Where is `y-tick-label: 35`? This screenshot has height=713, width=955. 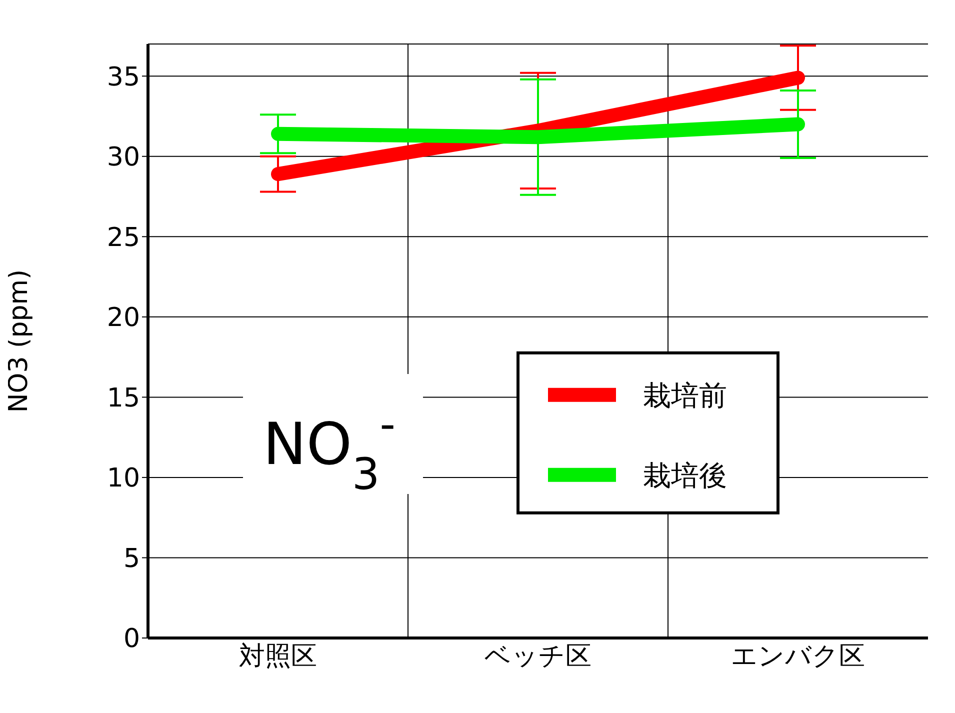 y-tick-label: 35 is located at coordinates (123, 77).